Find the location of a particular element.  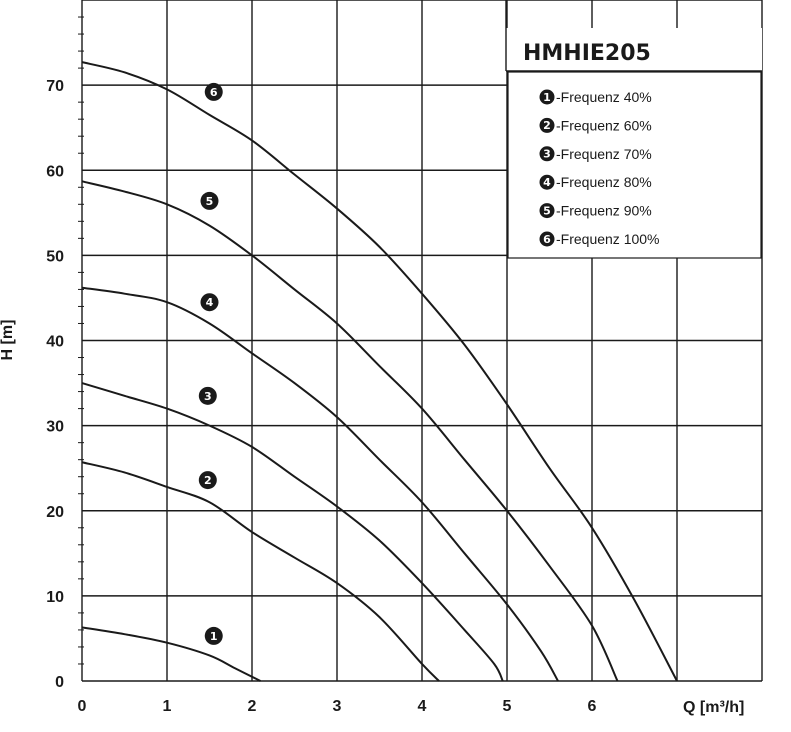

legend-badge-number: 5 is located at coordinates (547, 210).